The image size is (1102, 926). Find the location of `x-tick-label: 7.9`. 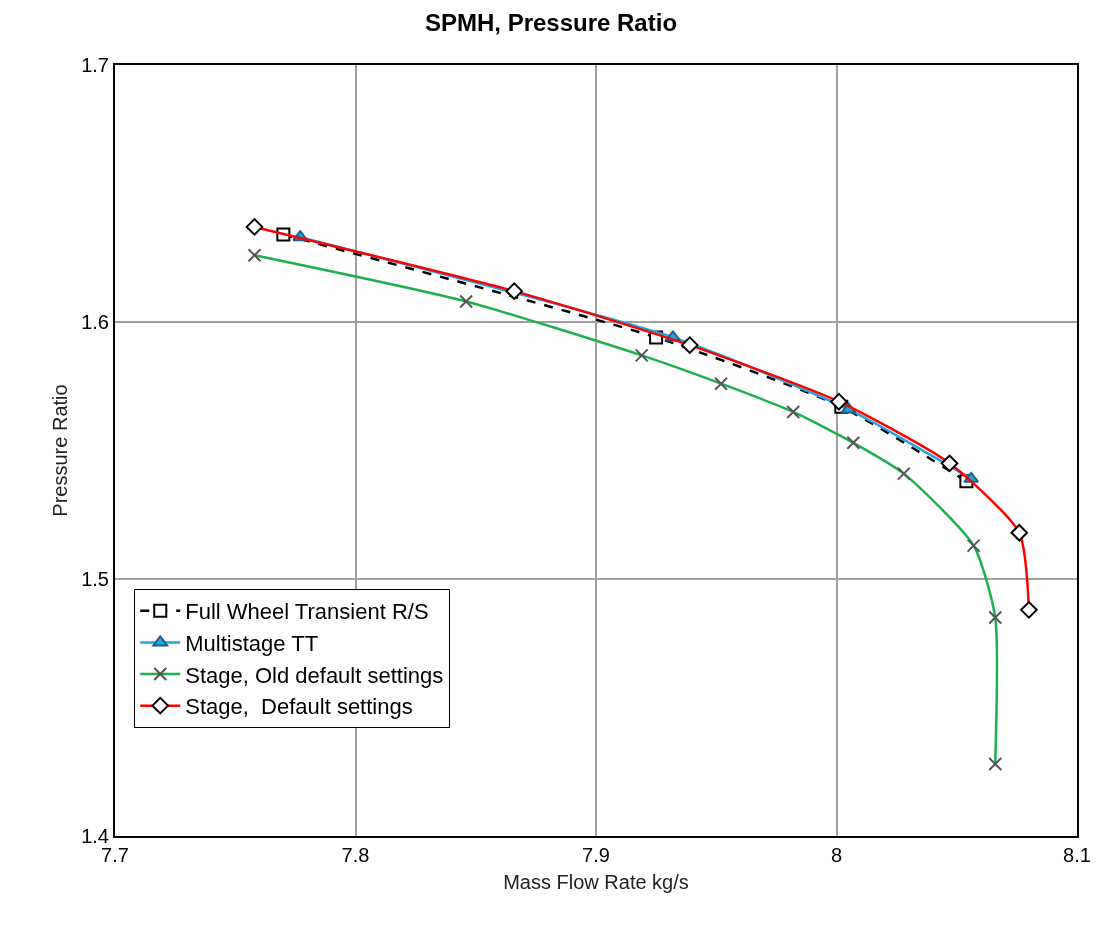

x-tick-label: 7.9 is located at coordinates (596, 855).